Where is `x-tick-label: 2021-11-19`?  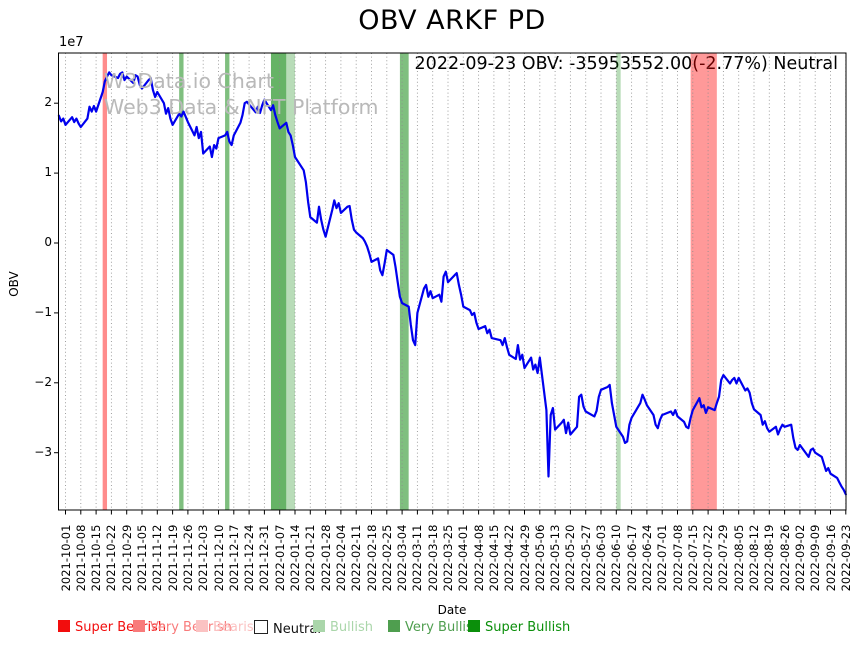
x-tick-label: 2021-11-19 is located at coordinates (172, 558).